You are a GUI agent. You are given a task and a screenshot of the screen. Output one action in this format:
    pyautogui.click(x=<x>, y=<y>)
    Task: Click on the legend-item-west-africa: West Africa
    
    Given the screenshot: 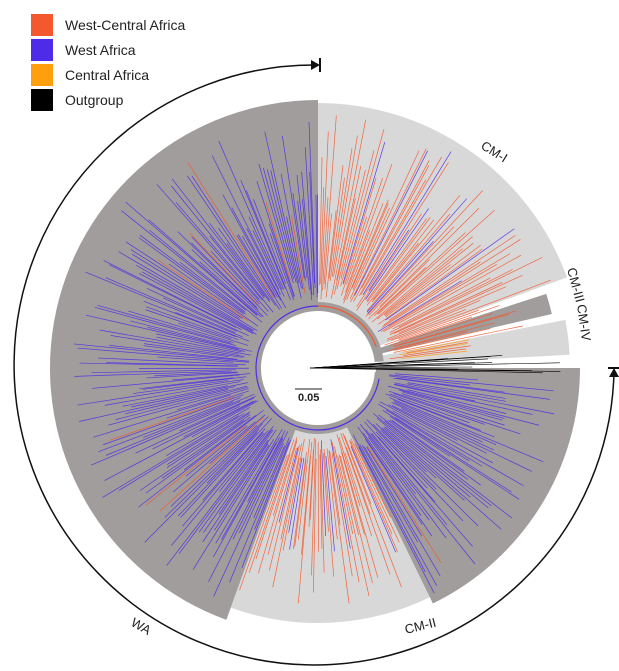 What is the action you would take?
    pyautogui.click(x=108, y=49)
    